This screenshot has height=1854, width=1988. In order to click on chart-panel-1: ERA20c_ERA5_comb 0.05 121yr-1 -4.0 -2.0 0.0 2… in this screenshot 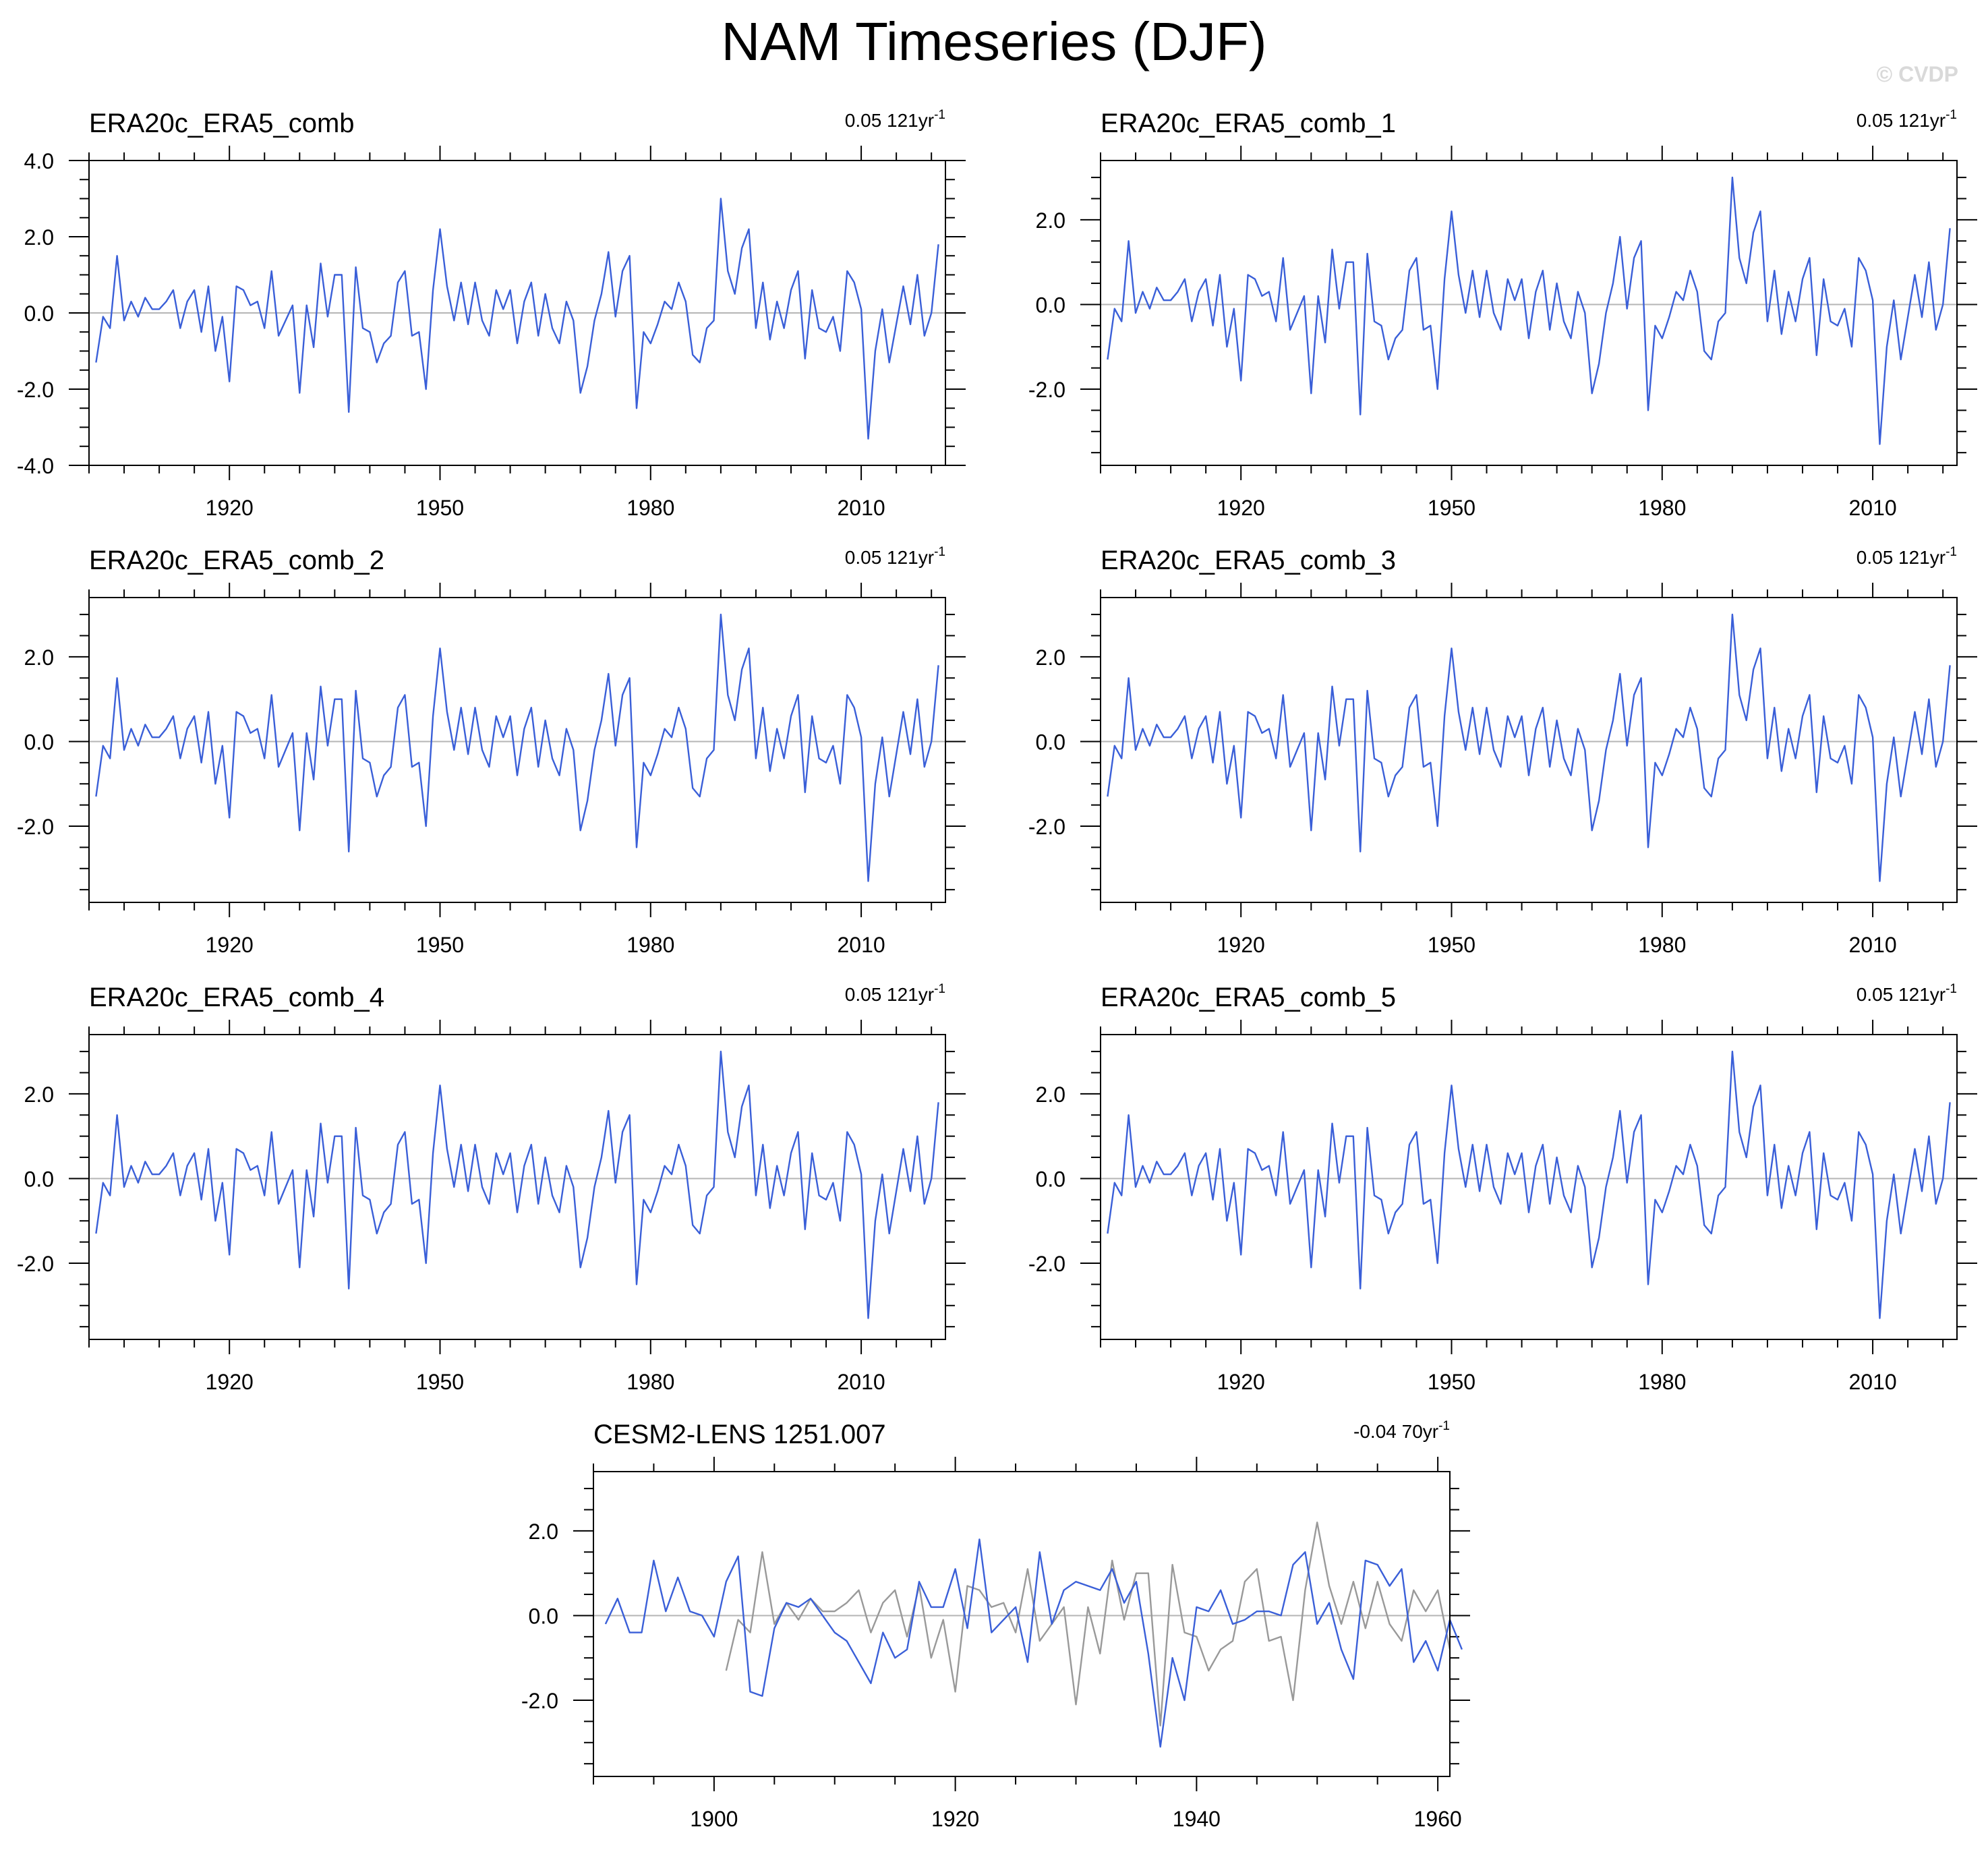, I will do `click(491, 314)`.